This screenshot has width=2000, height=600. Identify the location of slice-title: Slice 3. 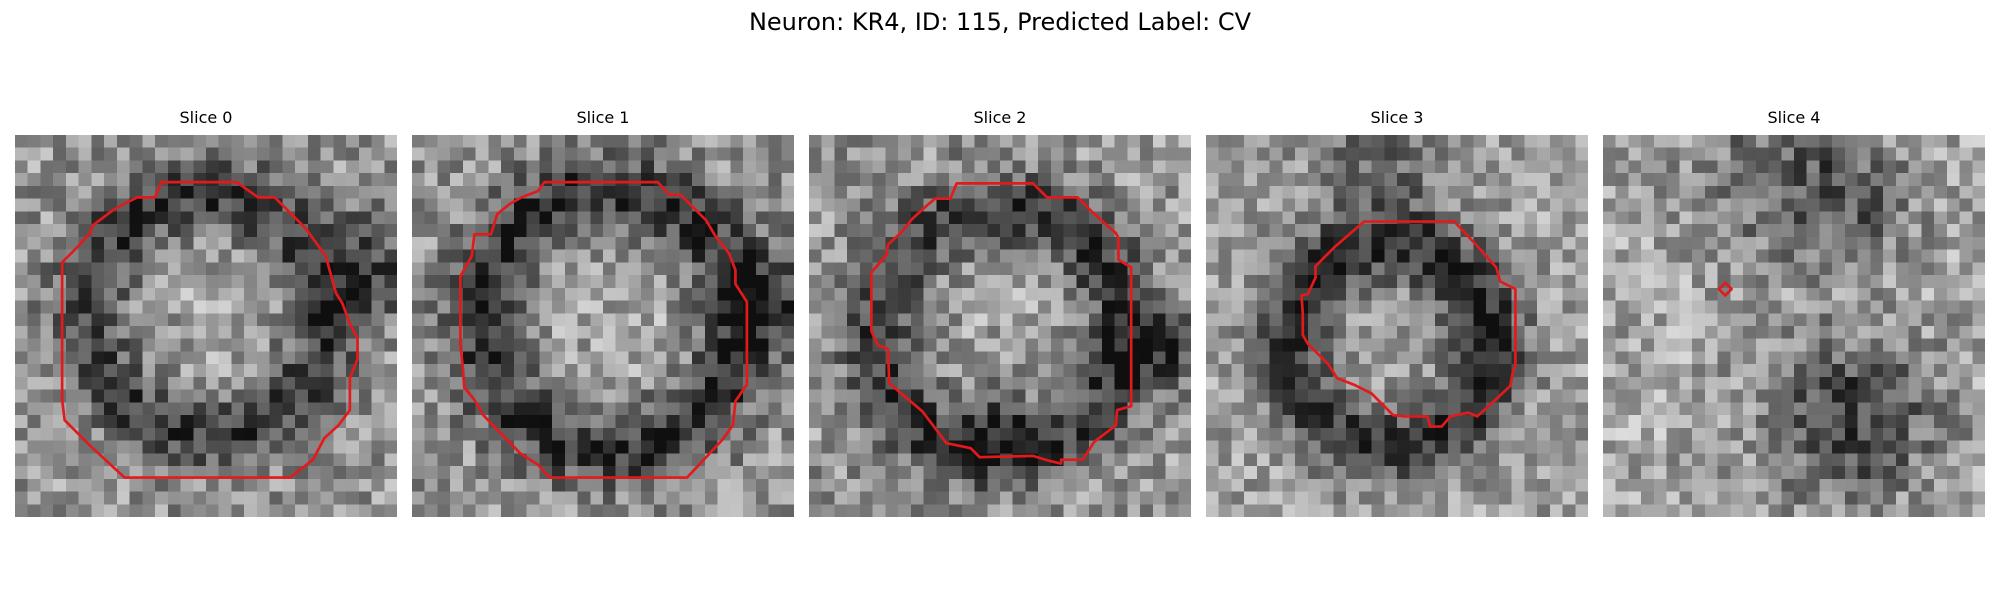
(1397, 117).